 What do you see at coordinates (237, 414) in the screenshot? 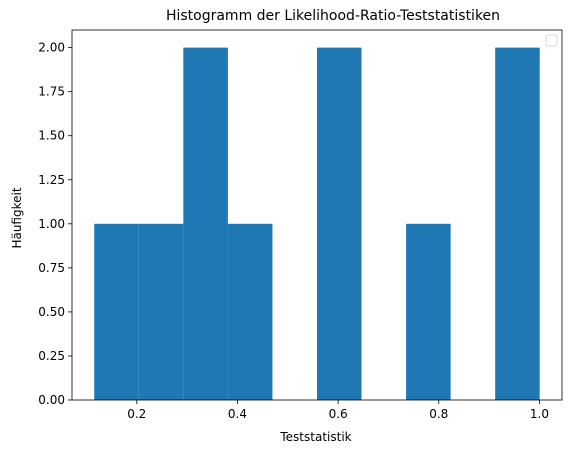
I see `x-tick-label: 0.4` at bounding box center [237, 414].